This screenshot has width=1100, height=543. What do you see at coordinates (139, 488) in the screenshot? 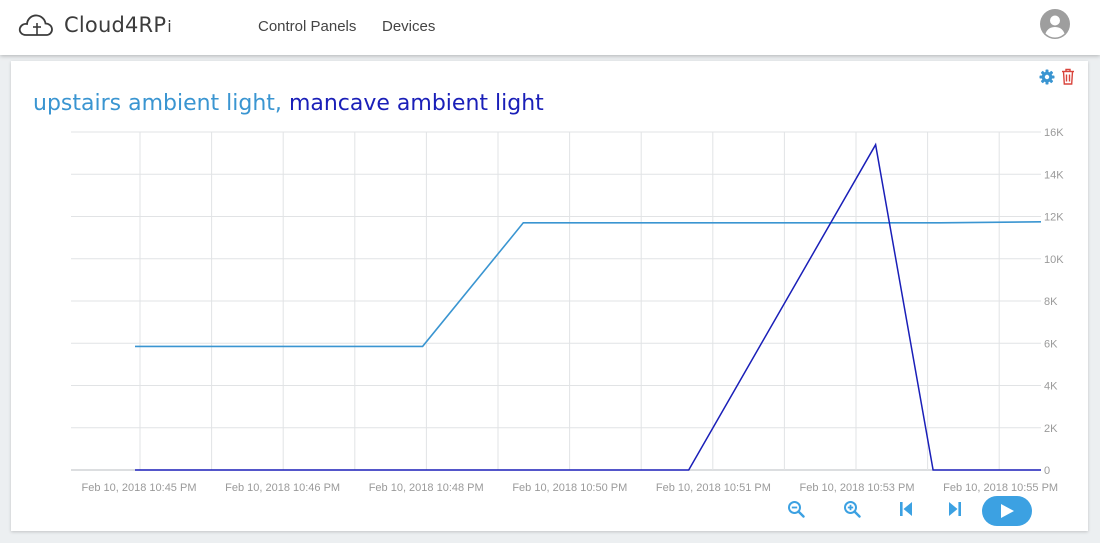
I see `x-tick-label: Feb 10, 2018 10:45 PM` at bounding box center [139, 488].